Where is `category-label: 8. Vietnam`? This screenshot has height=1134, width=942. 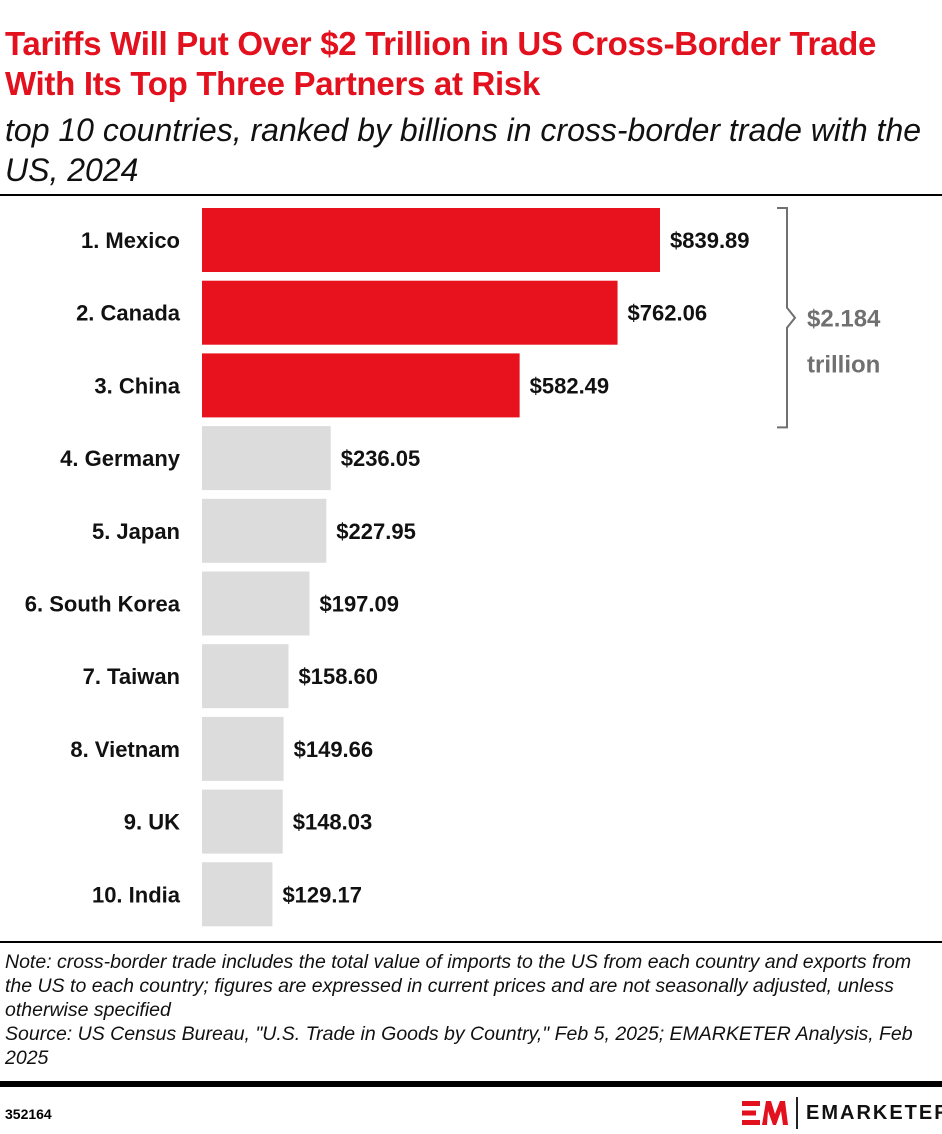 category-label: 8. Vietnam is located at coordinates (125, 749).